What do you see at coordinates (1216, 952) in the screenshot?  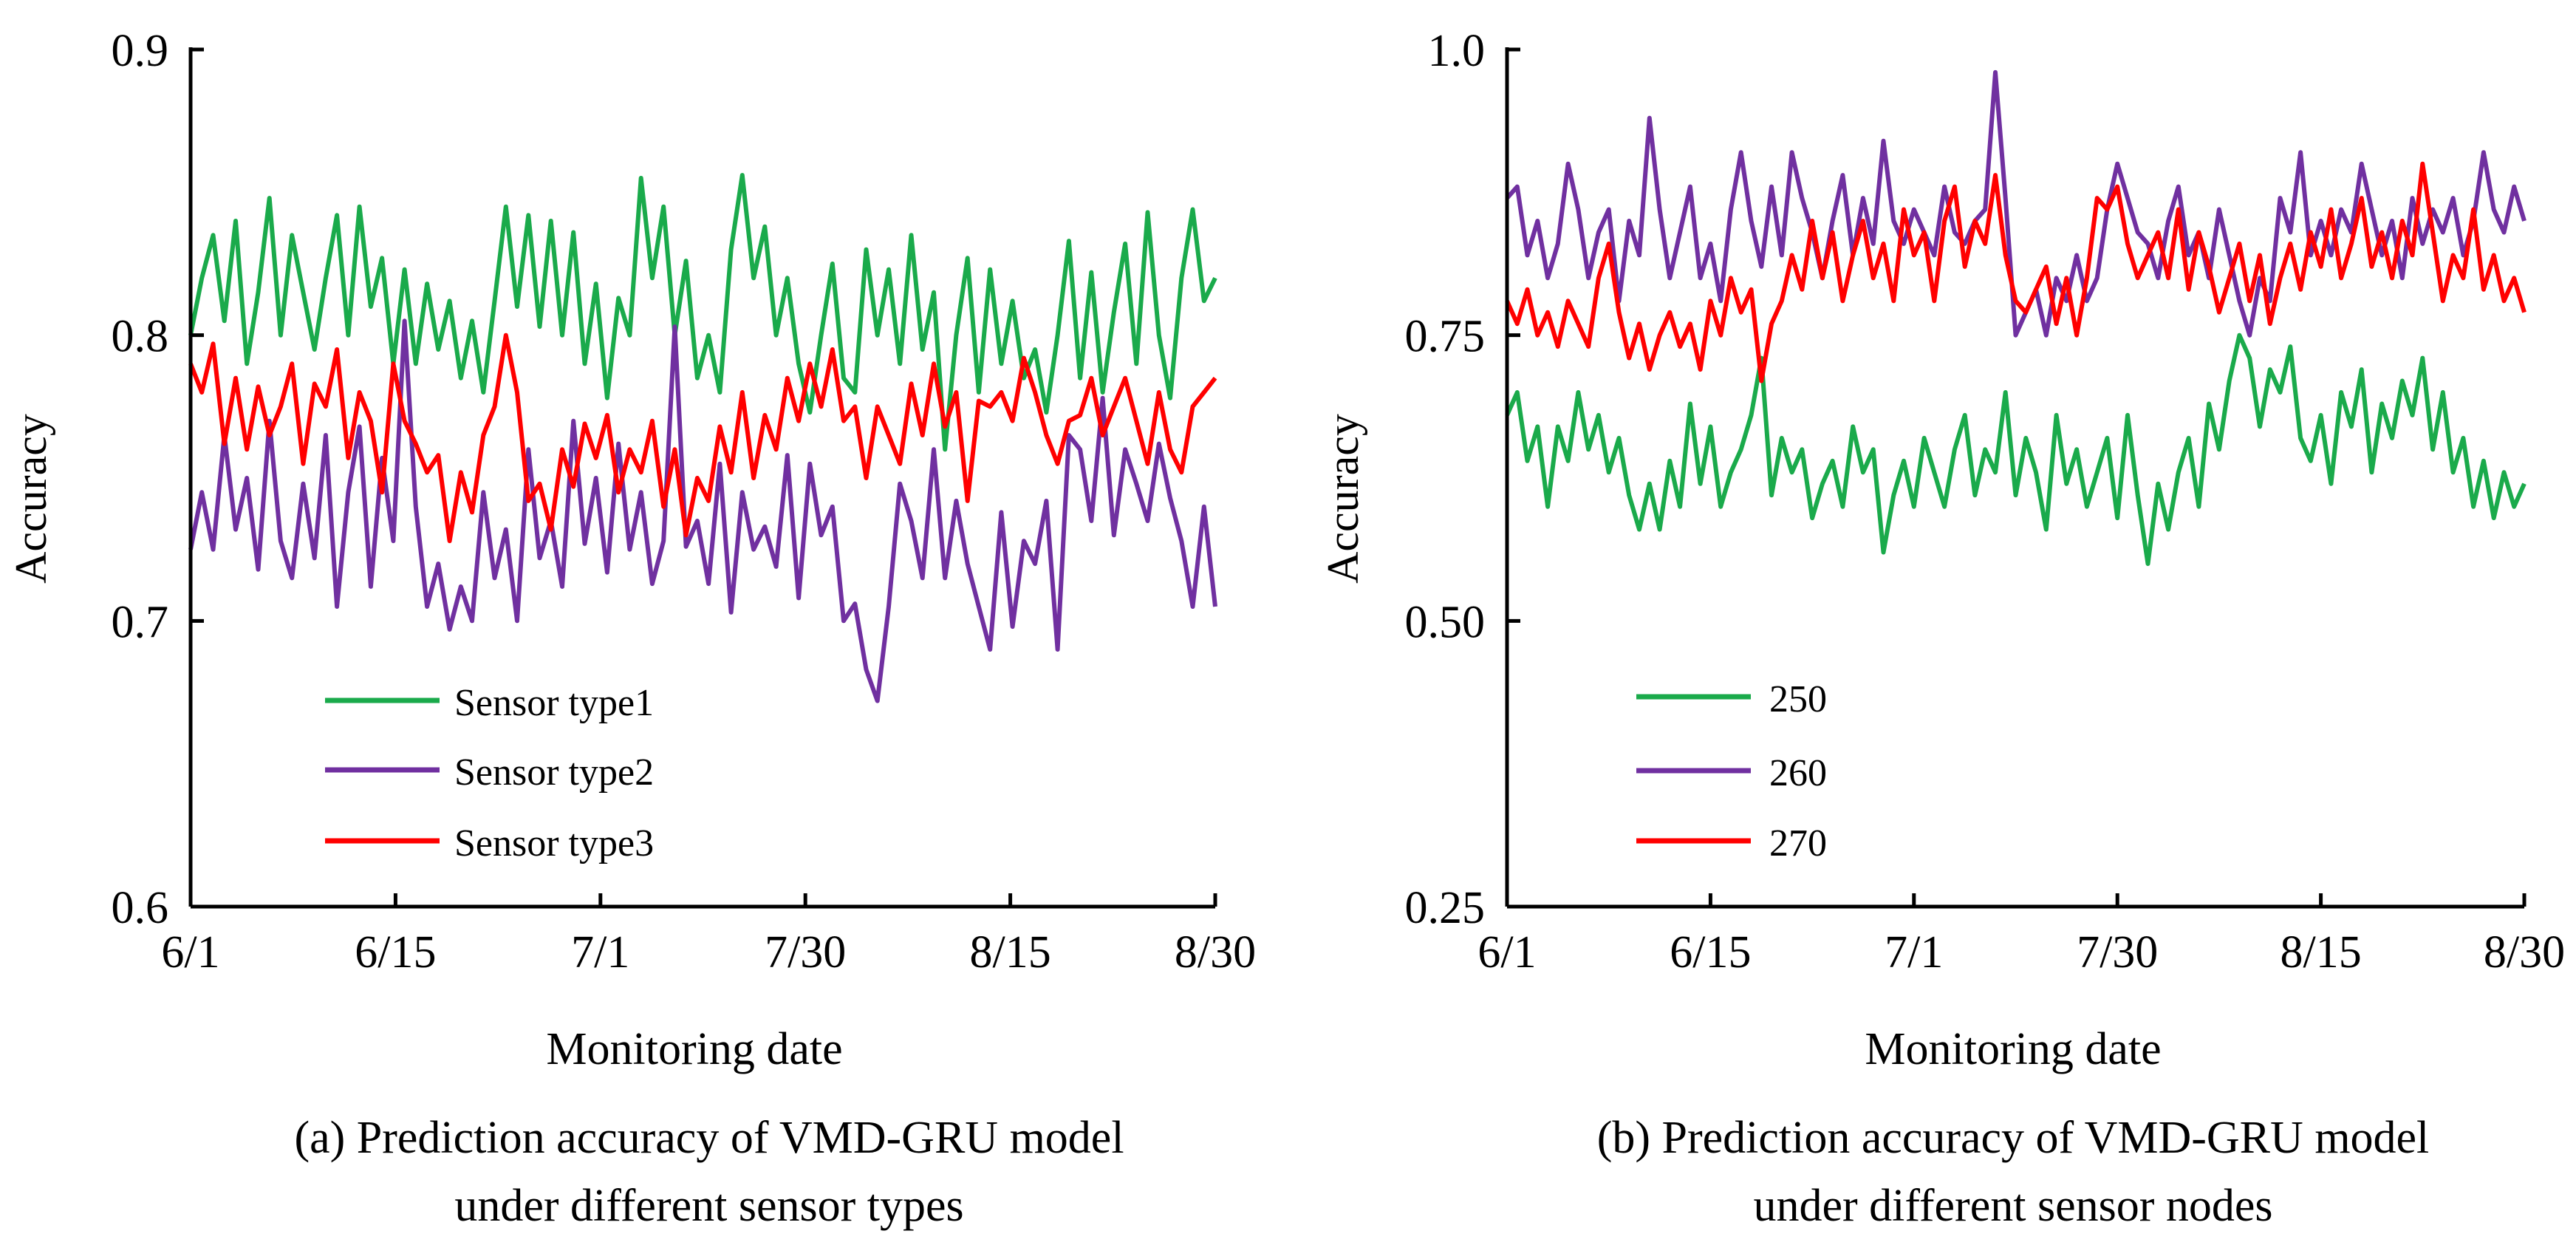 I see `panel-a-x-tick-label: 8/30` at bounding box center [1216, 952].